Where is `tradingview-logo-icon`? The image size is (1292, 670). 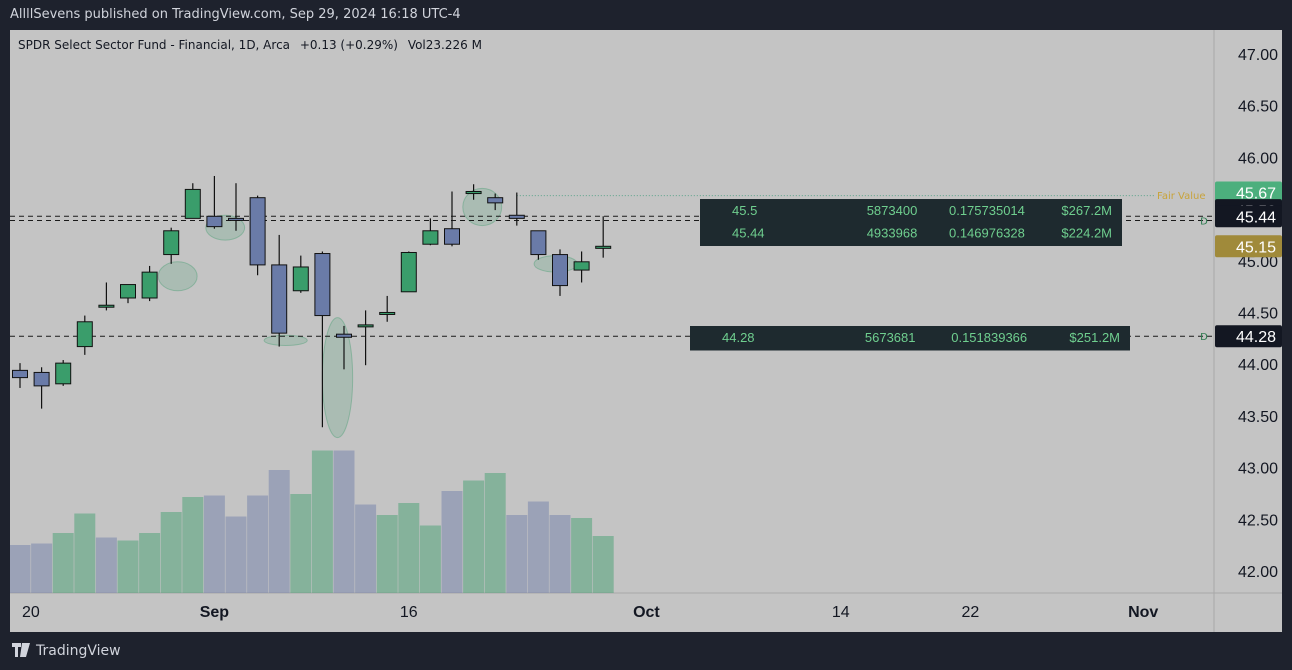
tradingview-logo-icon is located at coordinates (21, 650).